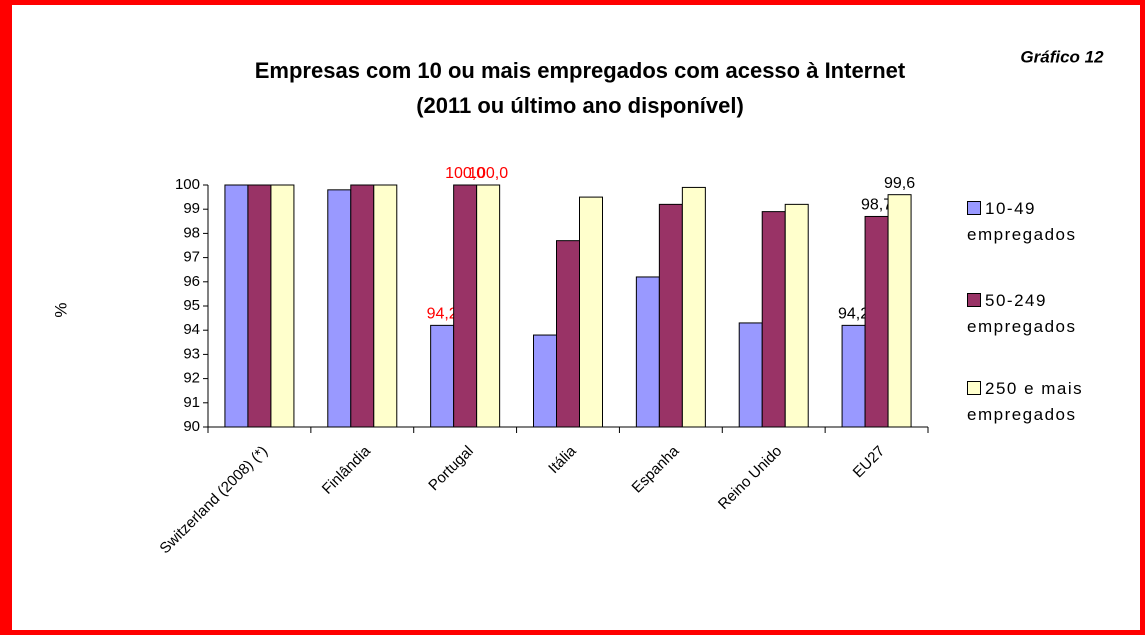 The width and height of the screenshot is (1145, 635). I want to click on data-label: 99,6, so click(899, 183).